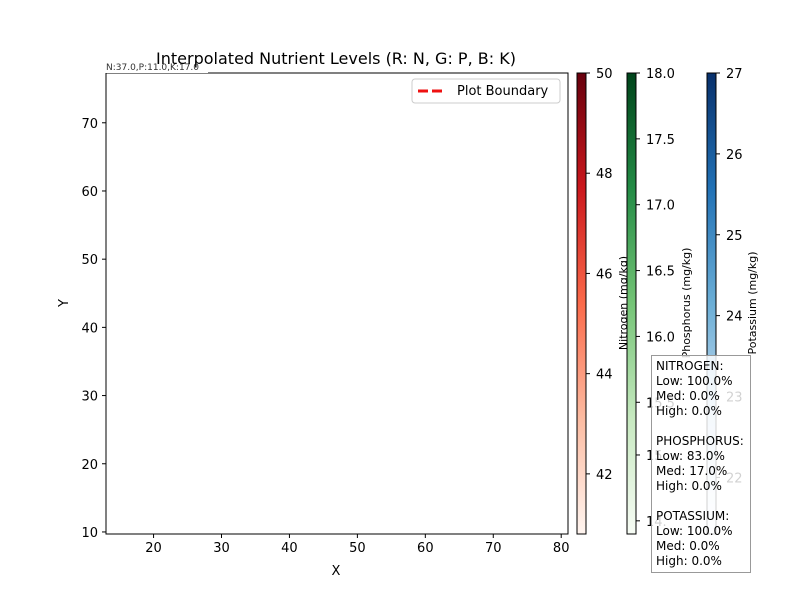 This screenshot has height=600, width=800. Describe the element at coordinates (336, 571) in the screenshot. I see `x-axis-label: X` at that location.